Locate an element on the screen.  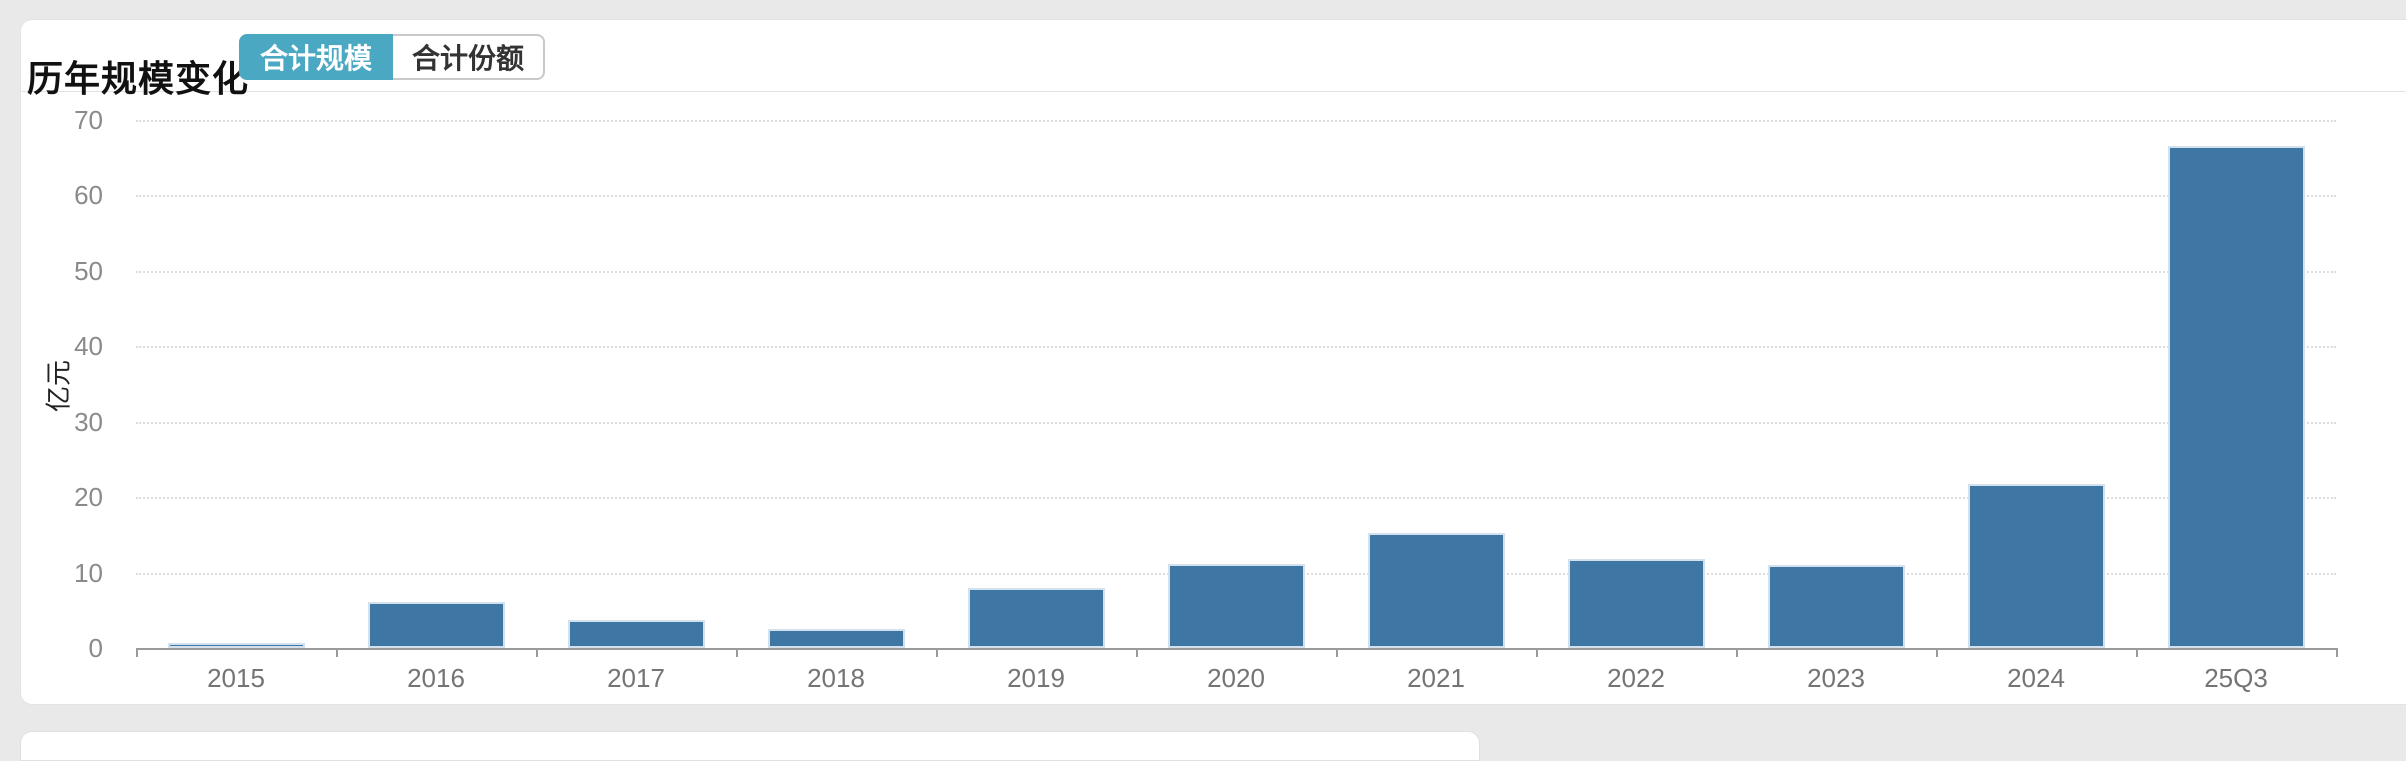
y-axis-tick-label: 10 is located at coordinates (88, 572).